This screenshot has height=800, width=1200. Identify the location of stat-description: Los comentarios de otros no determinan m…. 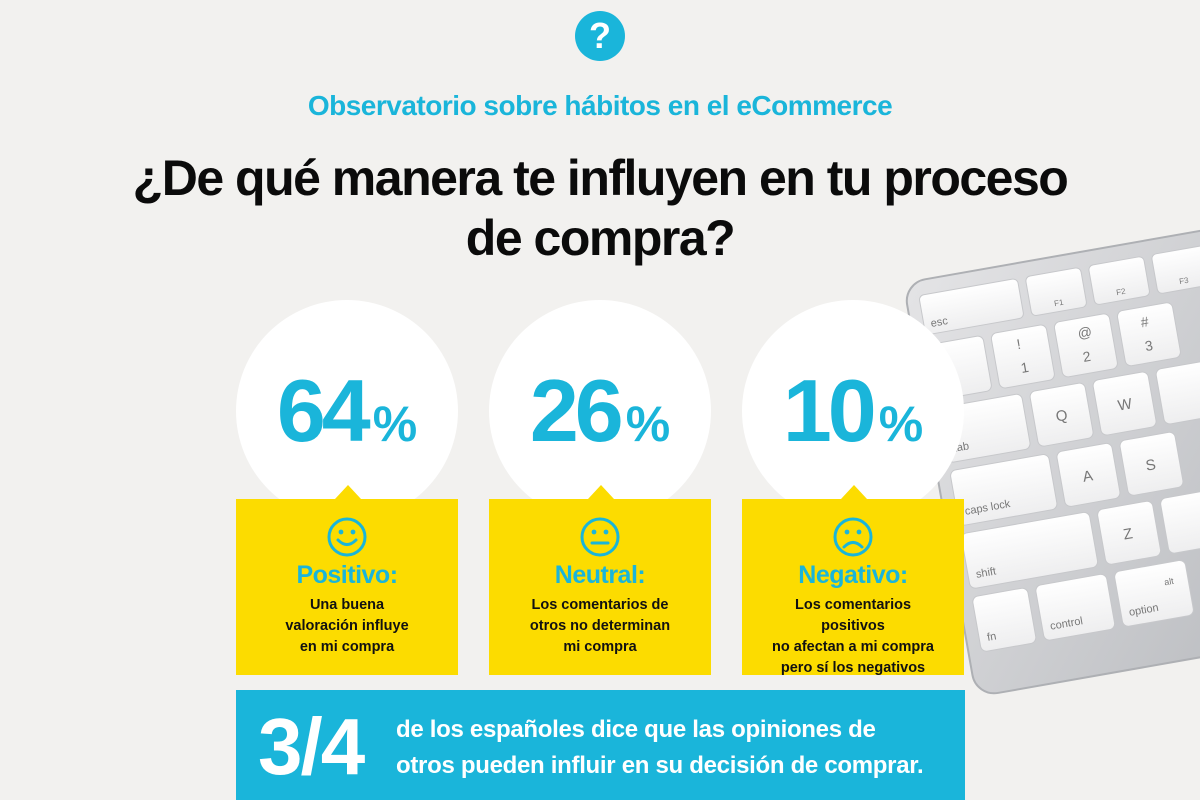
(600, 626).